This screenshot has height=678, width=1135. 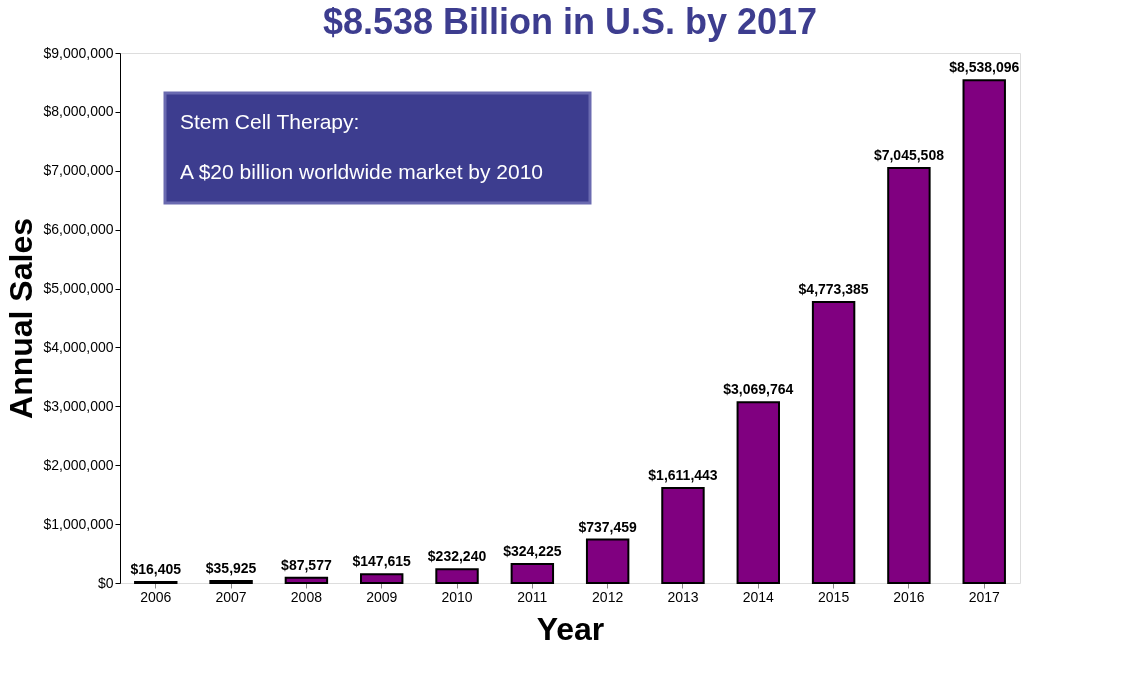 I want to click on y-tick-label: $2,000,000, so click(x=78, y=464).